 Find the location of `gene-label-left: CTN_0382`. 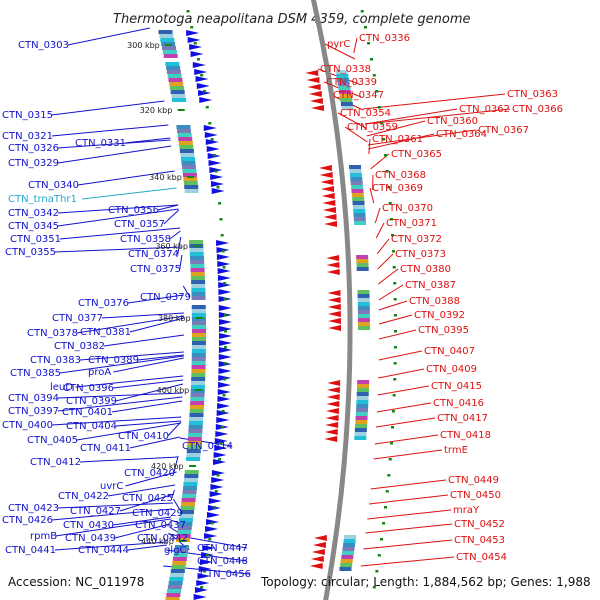

gene-label-left: CTN_0382 is located at coordinates (79, 346).